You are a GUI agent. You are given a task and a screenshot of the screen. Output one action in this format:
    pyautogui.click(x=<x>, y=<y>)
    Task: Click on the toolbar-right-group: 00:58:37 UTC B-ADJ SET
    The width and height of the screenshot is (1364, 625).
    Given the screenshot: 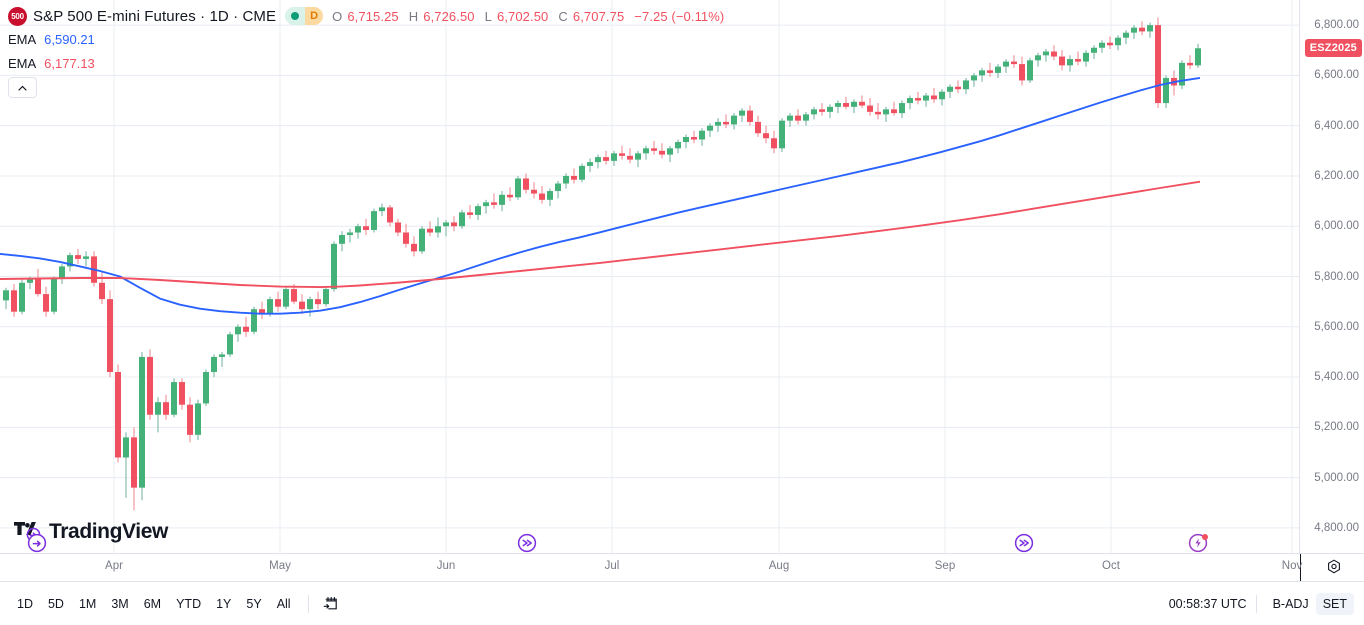 What is the action you would take?
    pyautogui.click(x=1266, y=603)
    